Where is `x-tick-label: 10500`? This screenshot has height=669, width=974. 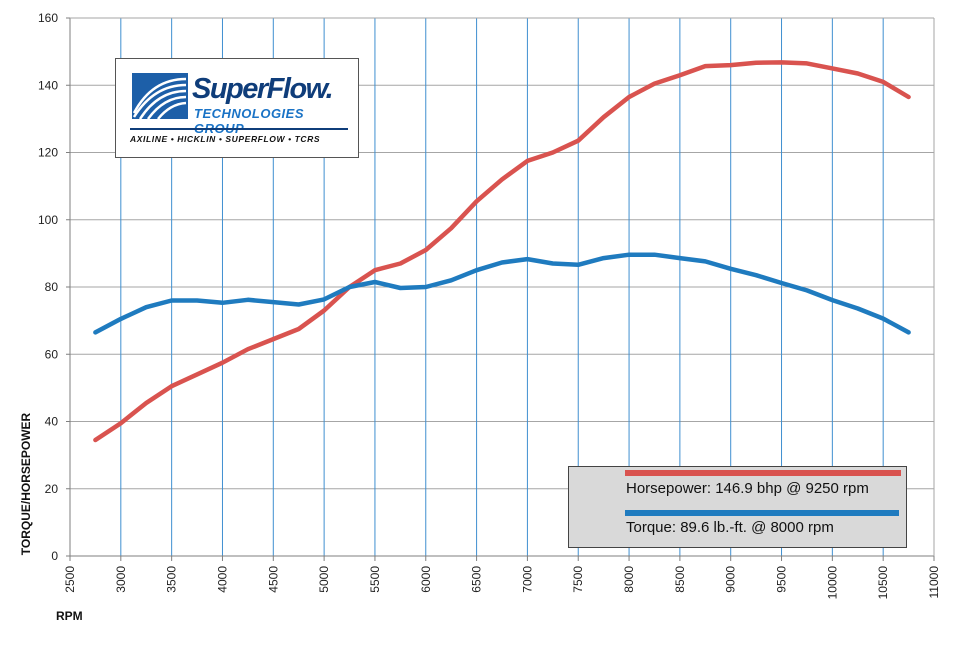
x-tick-label: 10500 is located at coordinates (883, 583).